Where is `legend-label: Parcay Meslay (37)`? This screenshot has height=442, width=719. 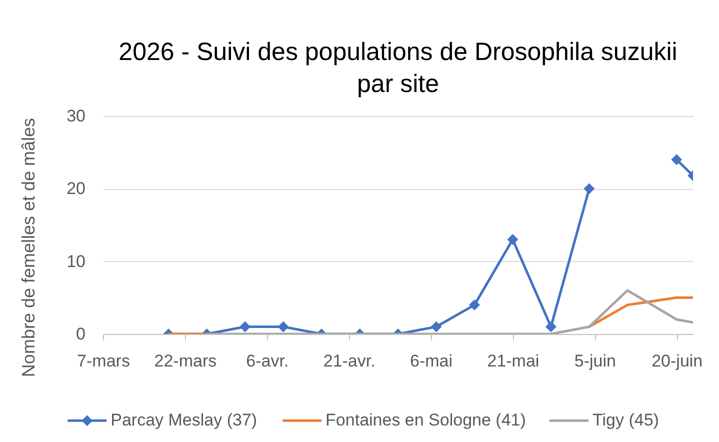
legend-label: Parcay Meslay (37) is located at coordinates (184, 420).